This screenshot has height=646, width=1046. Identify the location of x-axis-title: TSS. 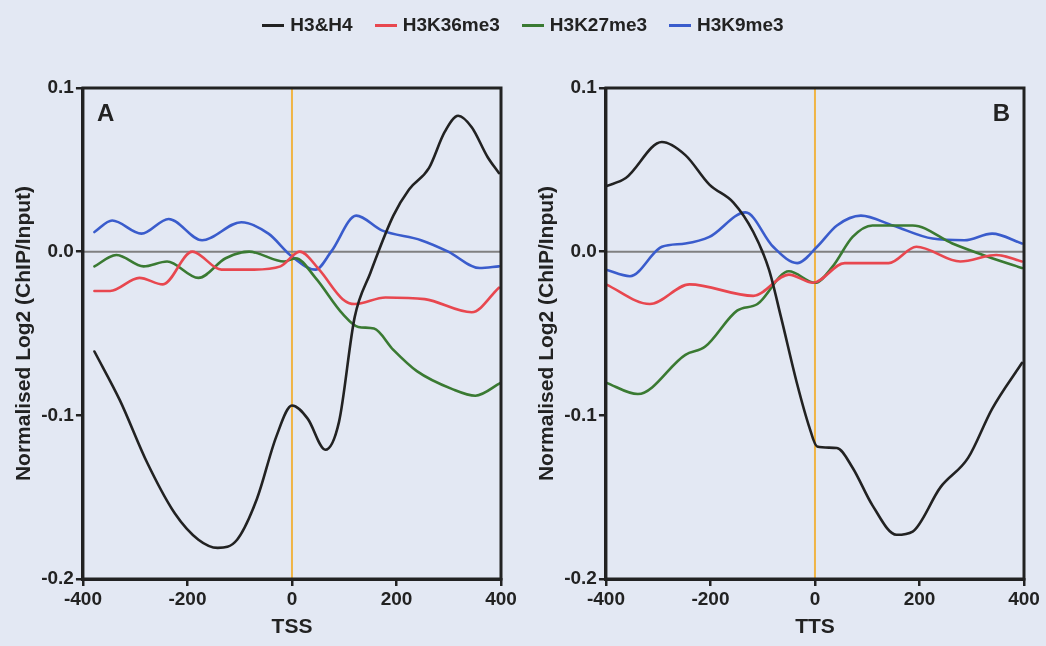
(292, 626).